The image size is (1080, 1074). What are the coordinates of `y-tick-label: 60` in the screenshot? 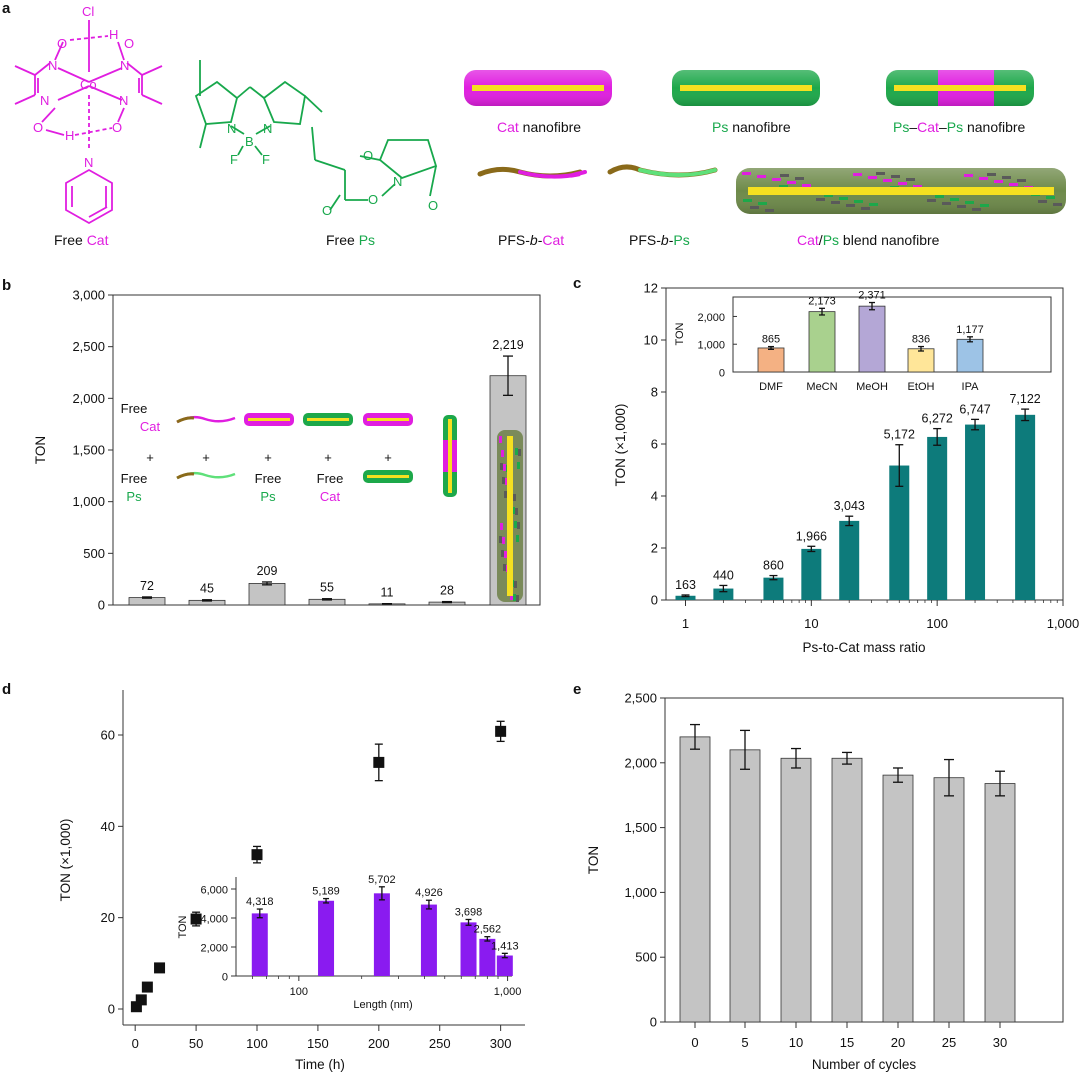 It's located at (108, 735).